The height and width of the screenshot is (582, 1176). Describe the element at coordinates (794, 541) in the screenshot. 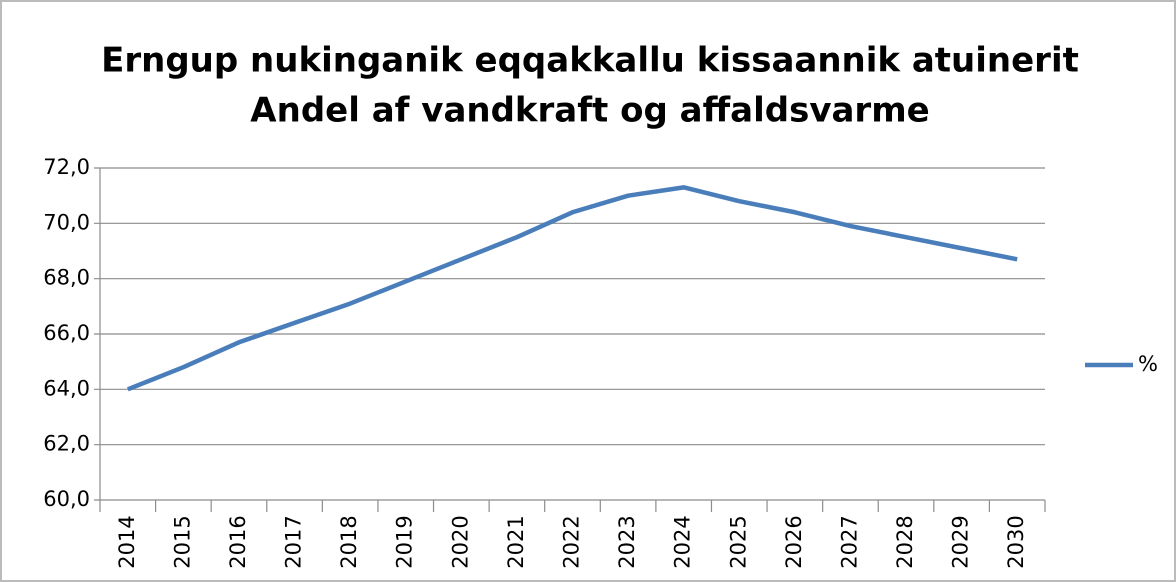

I see `x-tick-label: 2026` at that location.